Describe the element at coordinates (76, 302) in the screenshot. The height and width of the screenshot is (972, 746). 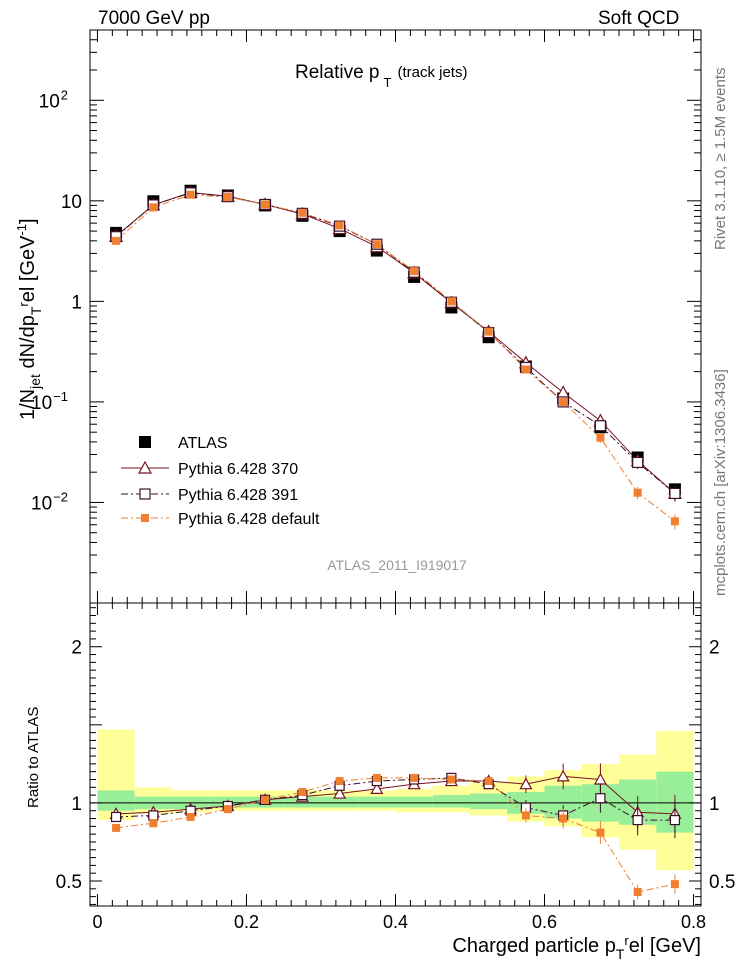
I see `y-tick-label: 1` at that location.